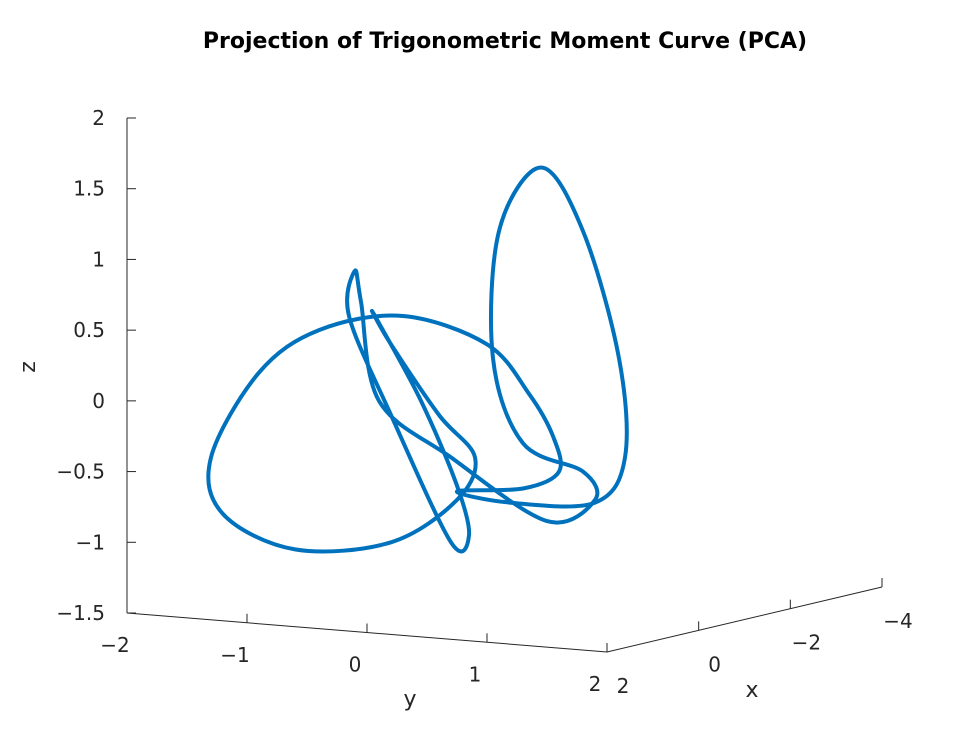  What do you see at coordinates (80, 472) in the screenshot?
I see `z-tick-label: −0.5` at bounding box center [80, 472].